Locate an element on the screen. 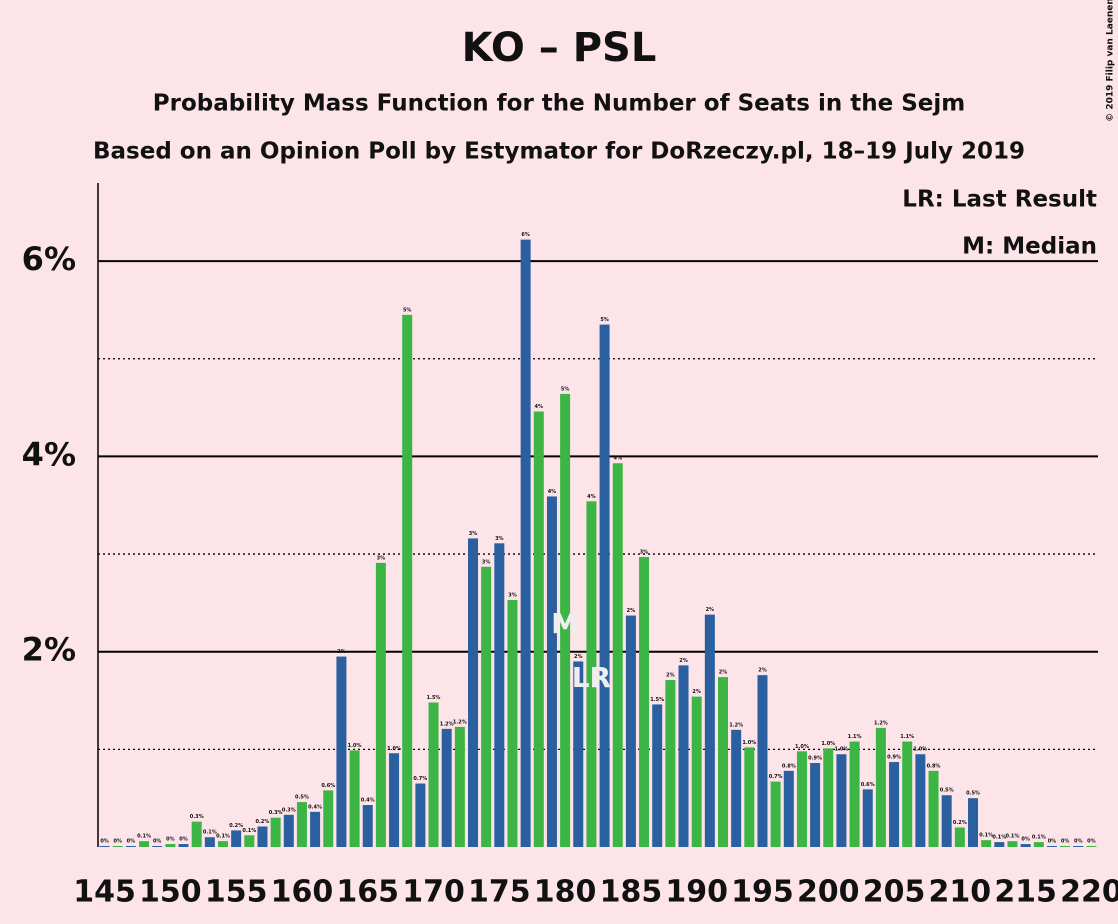  chart-title: KO – PSL is located at coordinates (559, 48).